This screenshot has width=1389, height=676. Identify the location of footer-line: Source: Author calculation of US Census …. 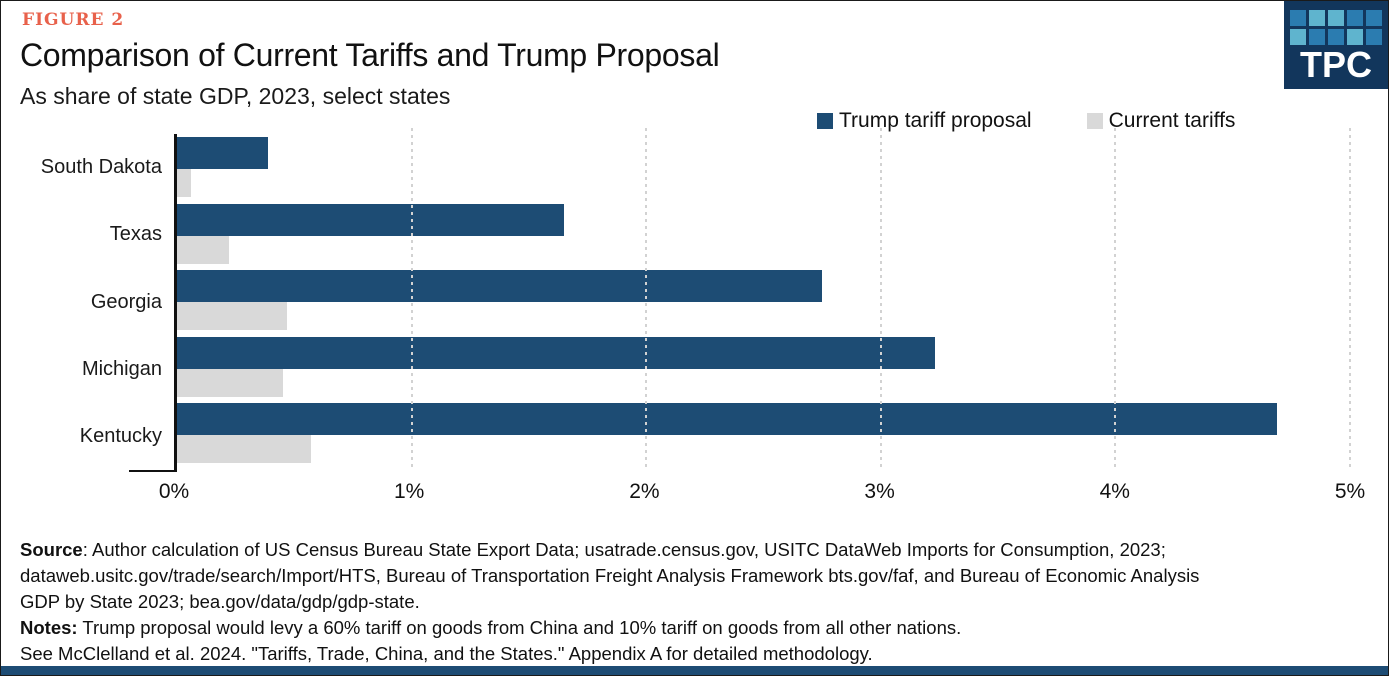
(593, 549).